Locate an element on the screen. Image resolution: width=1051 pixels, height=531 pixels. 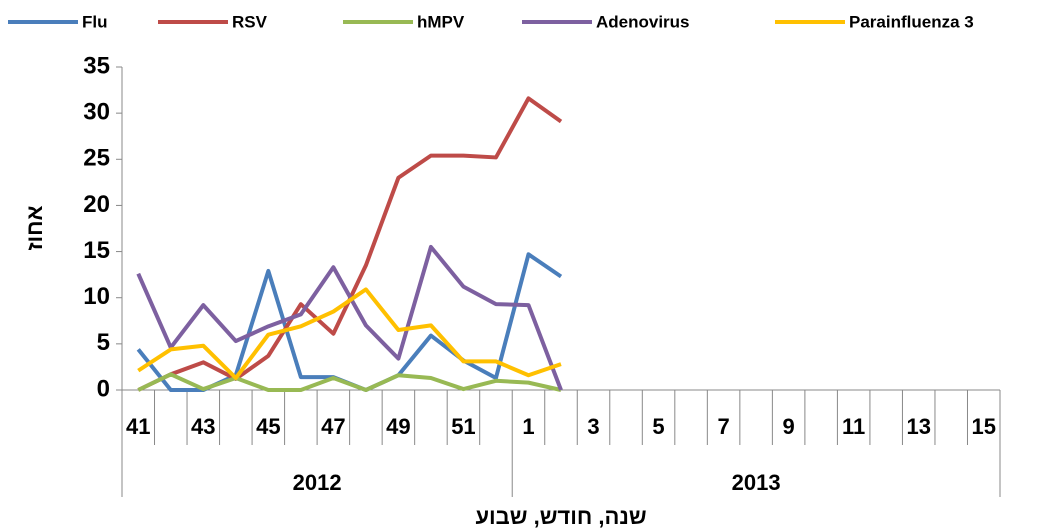
group-label: 2012 is located at coordinates (317, 482).